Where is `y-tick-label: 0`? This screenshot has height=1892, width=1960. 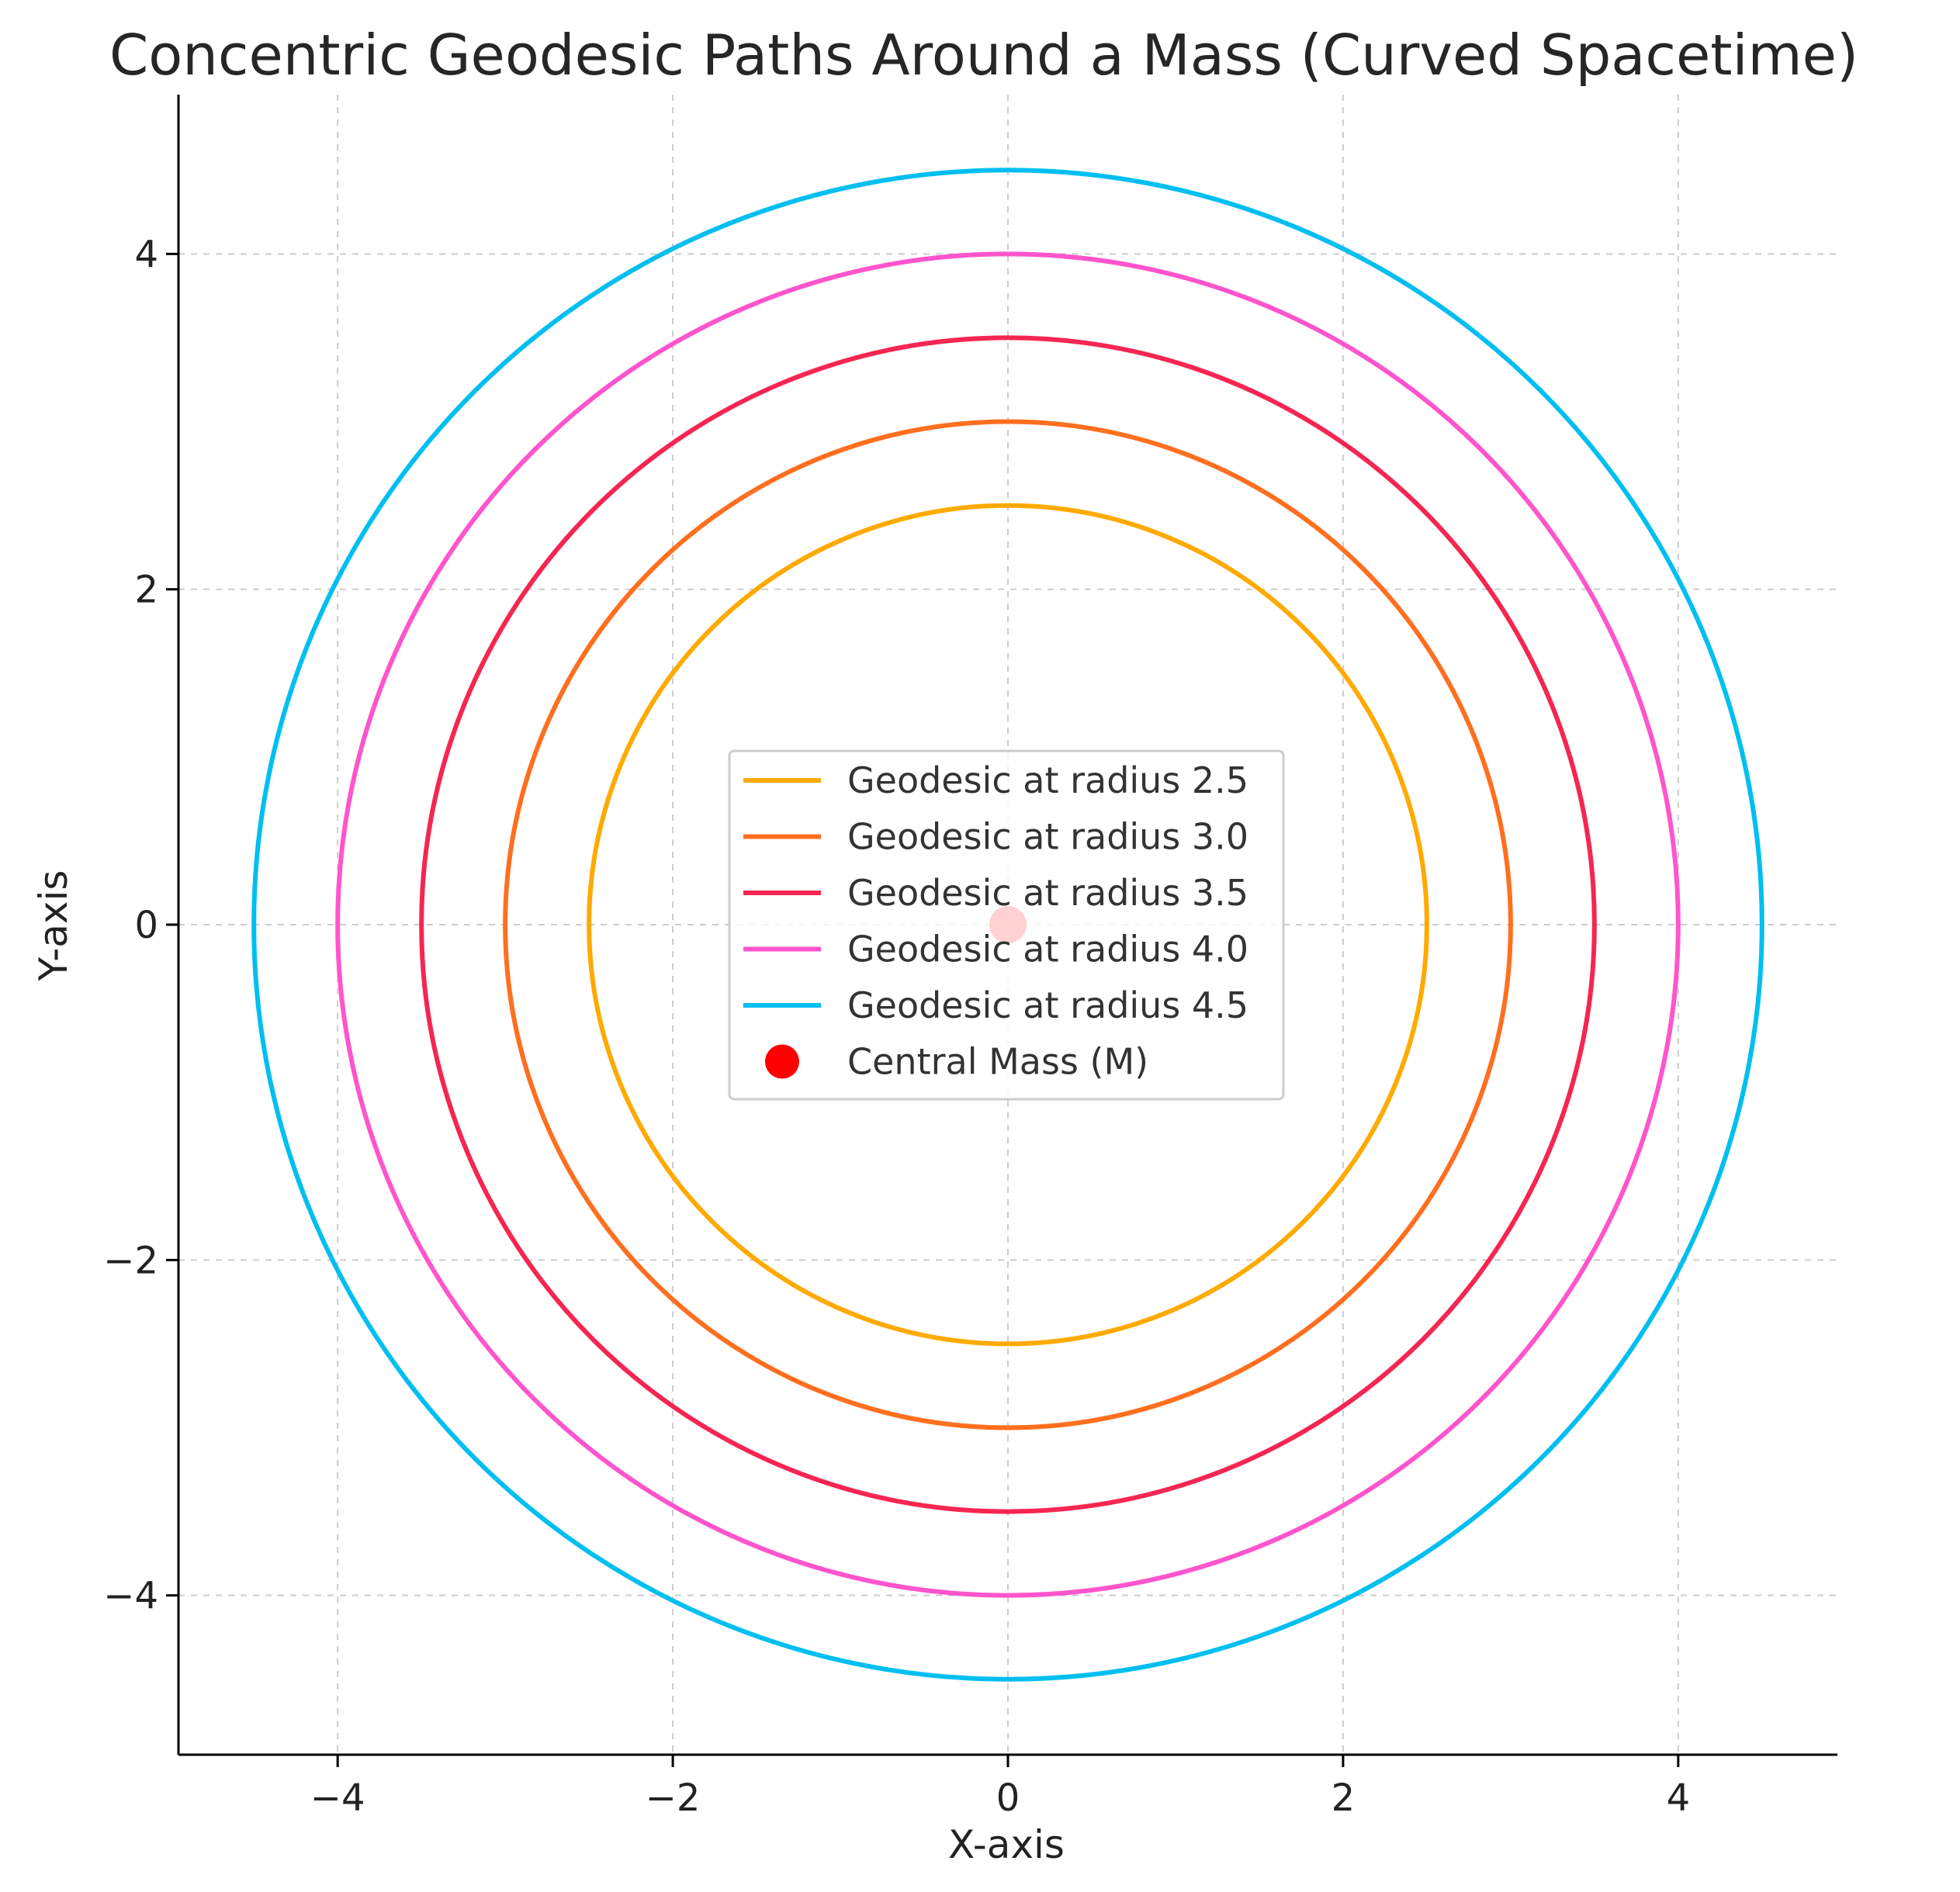 y-tick-label: 0 is located at coordinates (146, 926).